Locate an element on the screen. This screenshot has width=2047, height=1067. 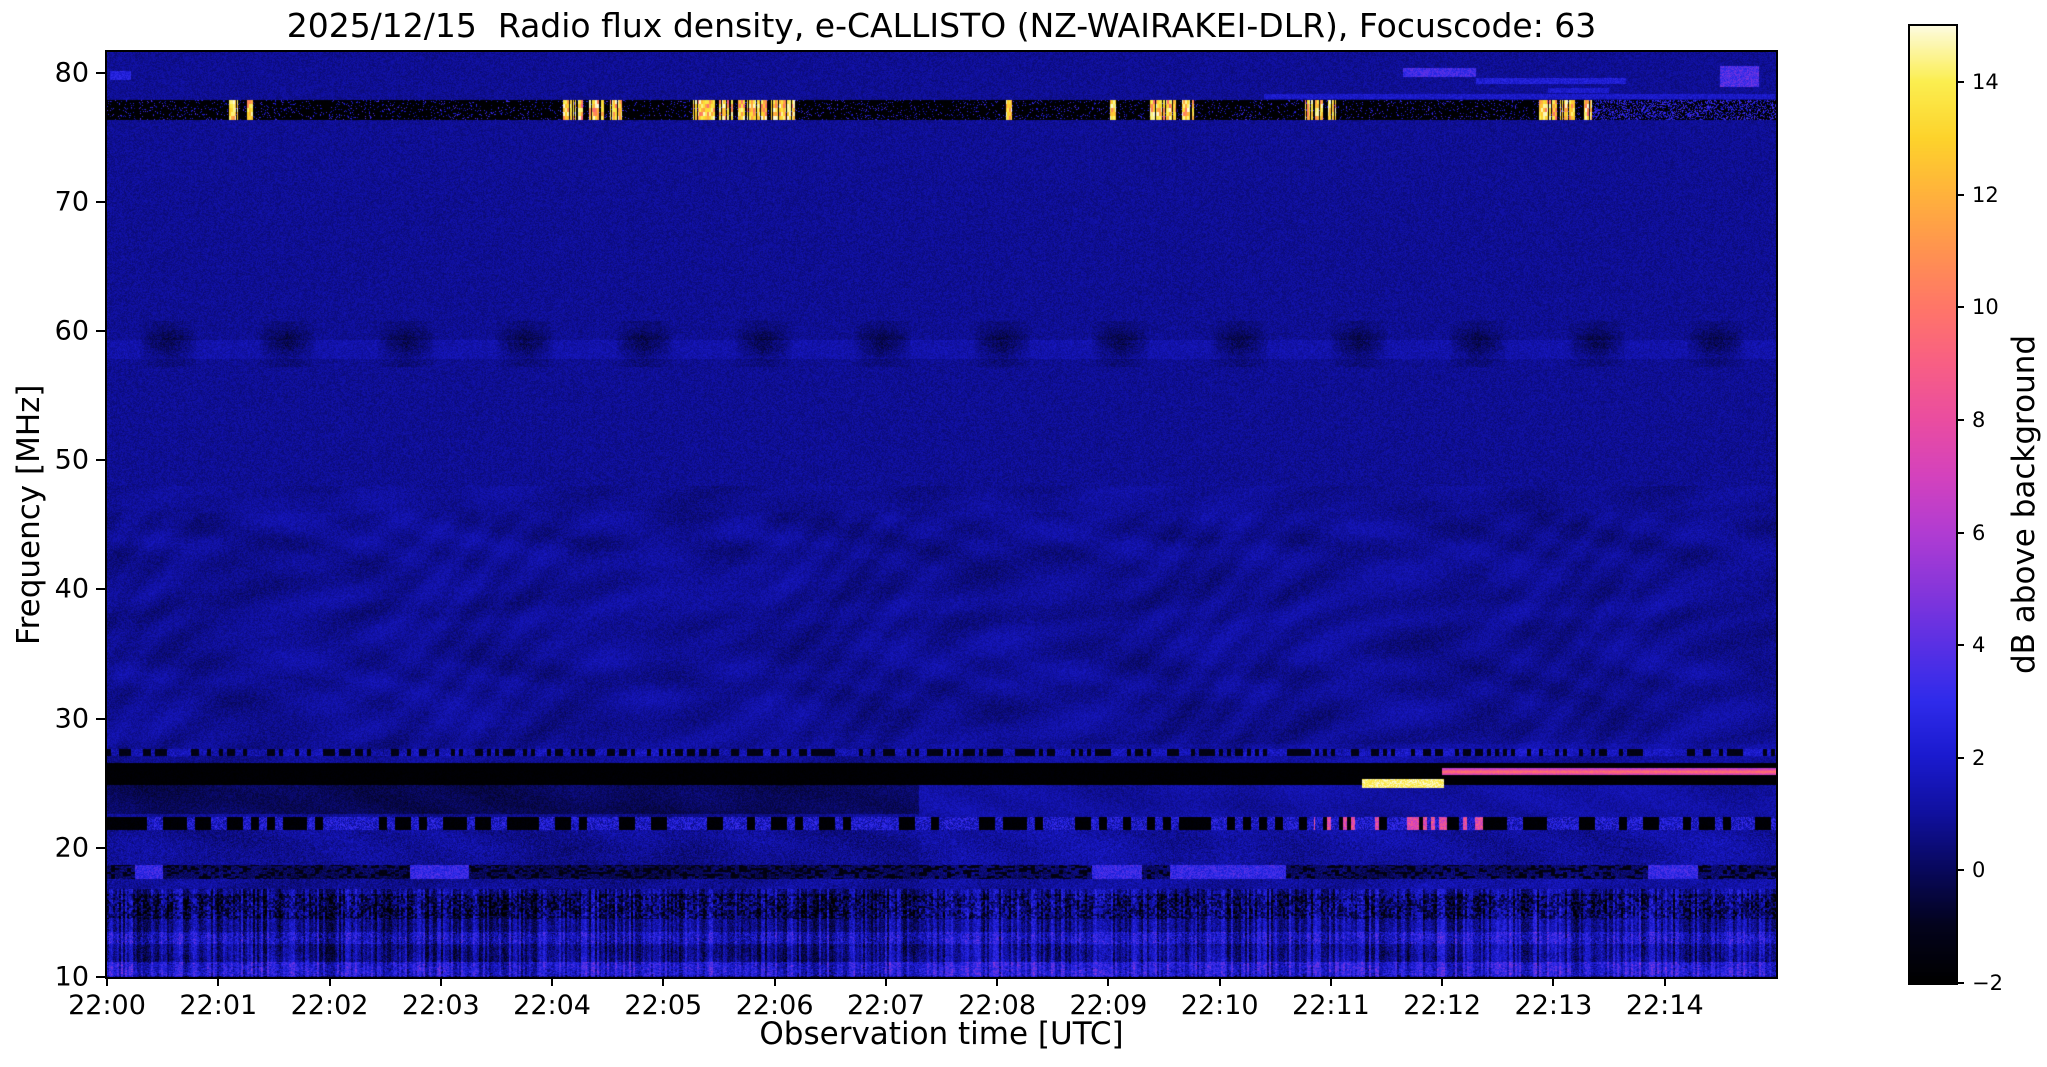
colorbar-label: dB above background is located at coordinates (2024, 504).